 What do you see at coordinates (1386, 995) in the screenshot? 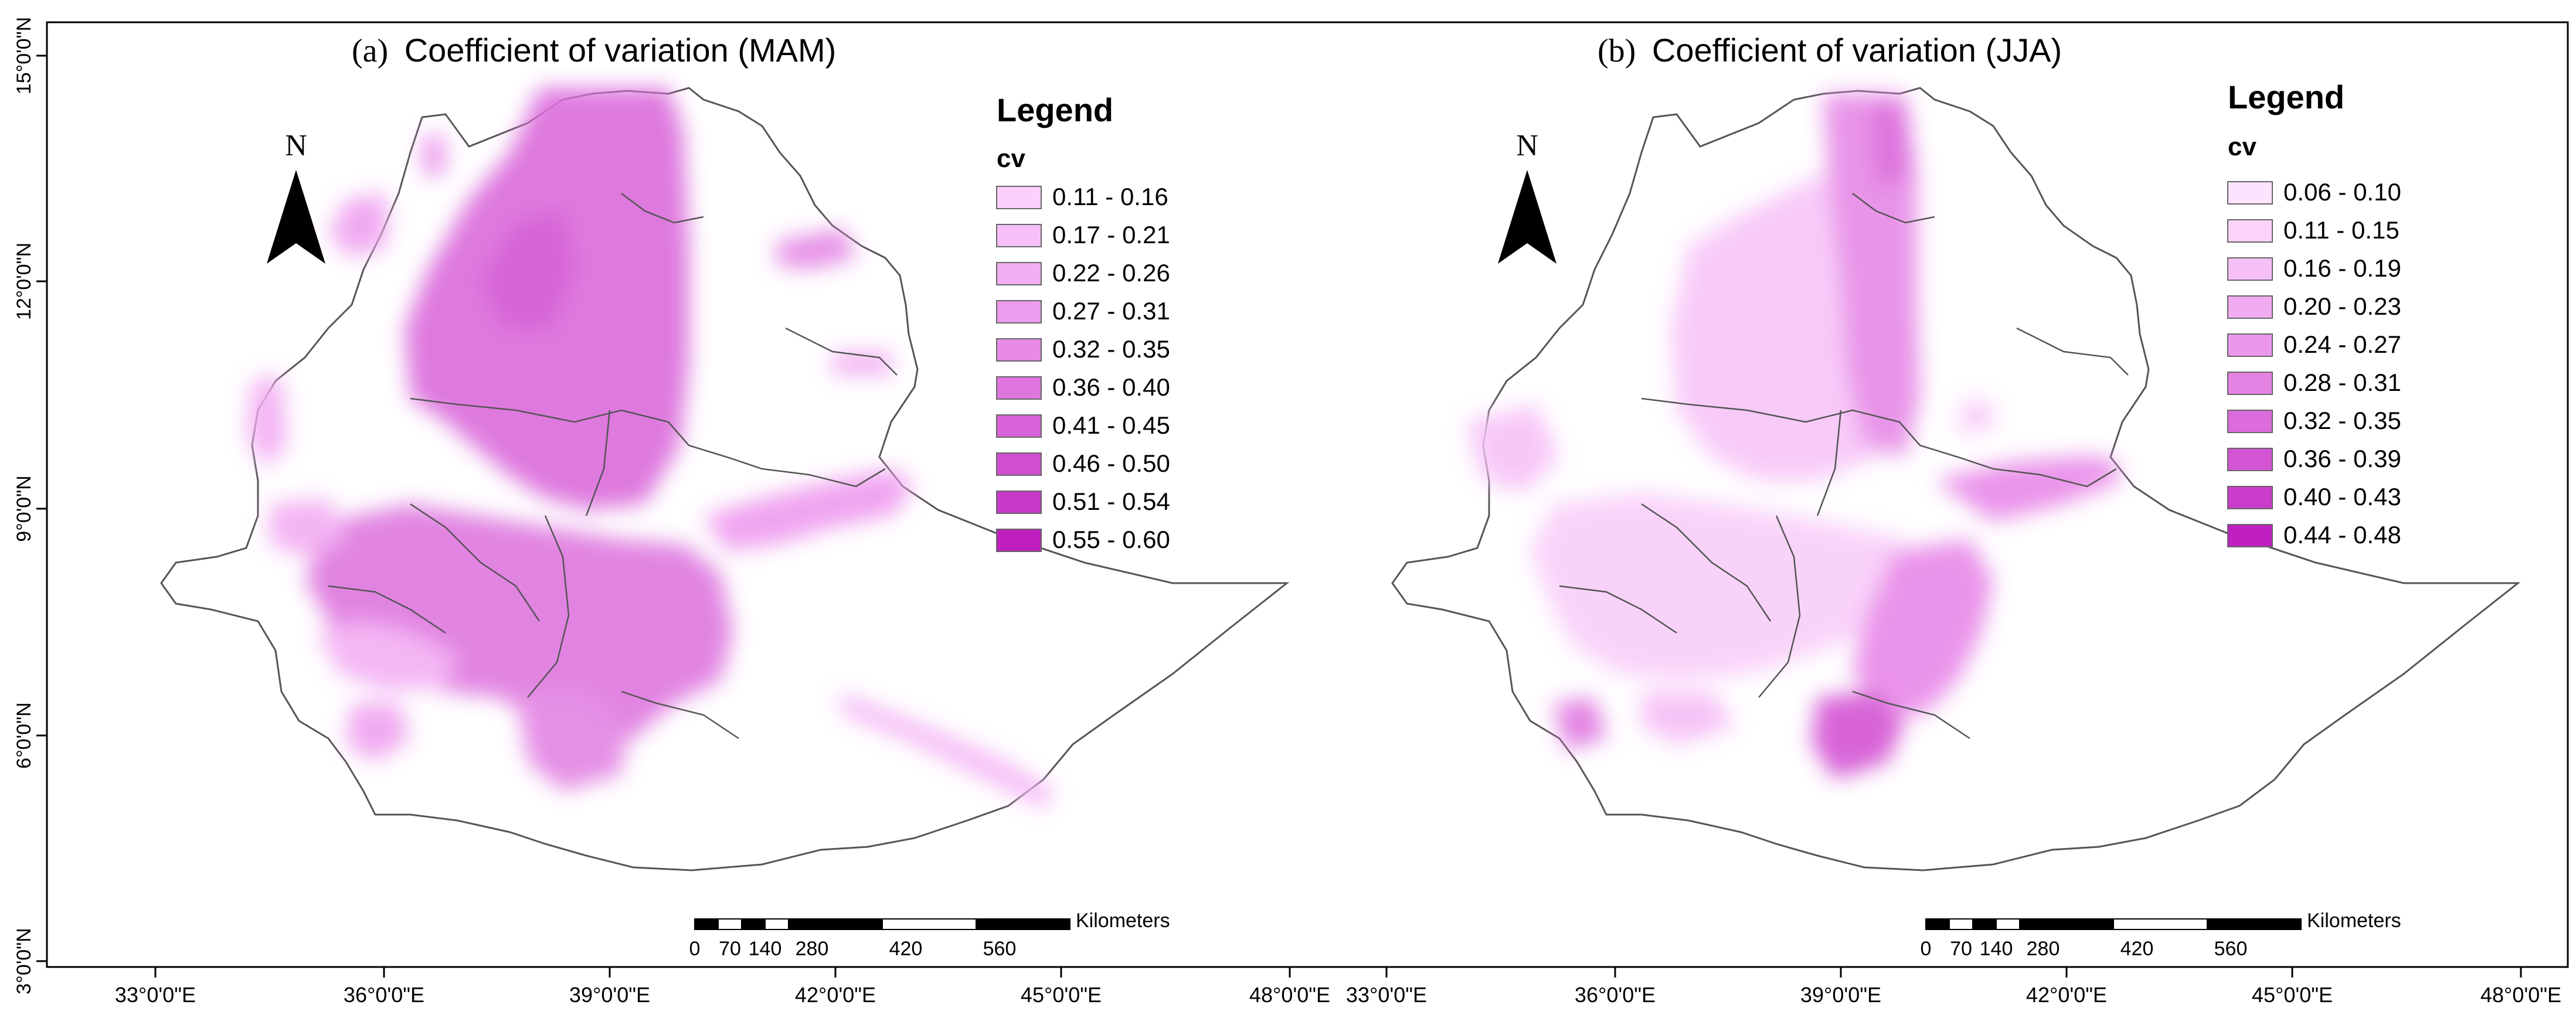
I see `lon-b-tick-label-0: 33°0'0"E` at bounding box center [1386, 995].